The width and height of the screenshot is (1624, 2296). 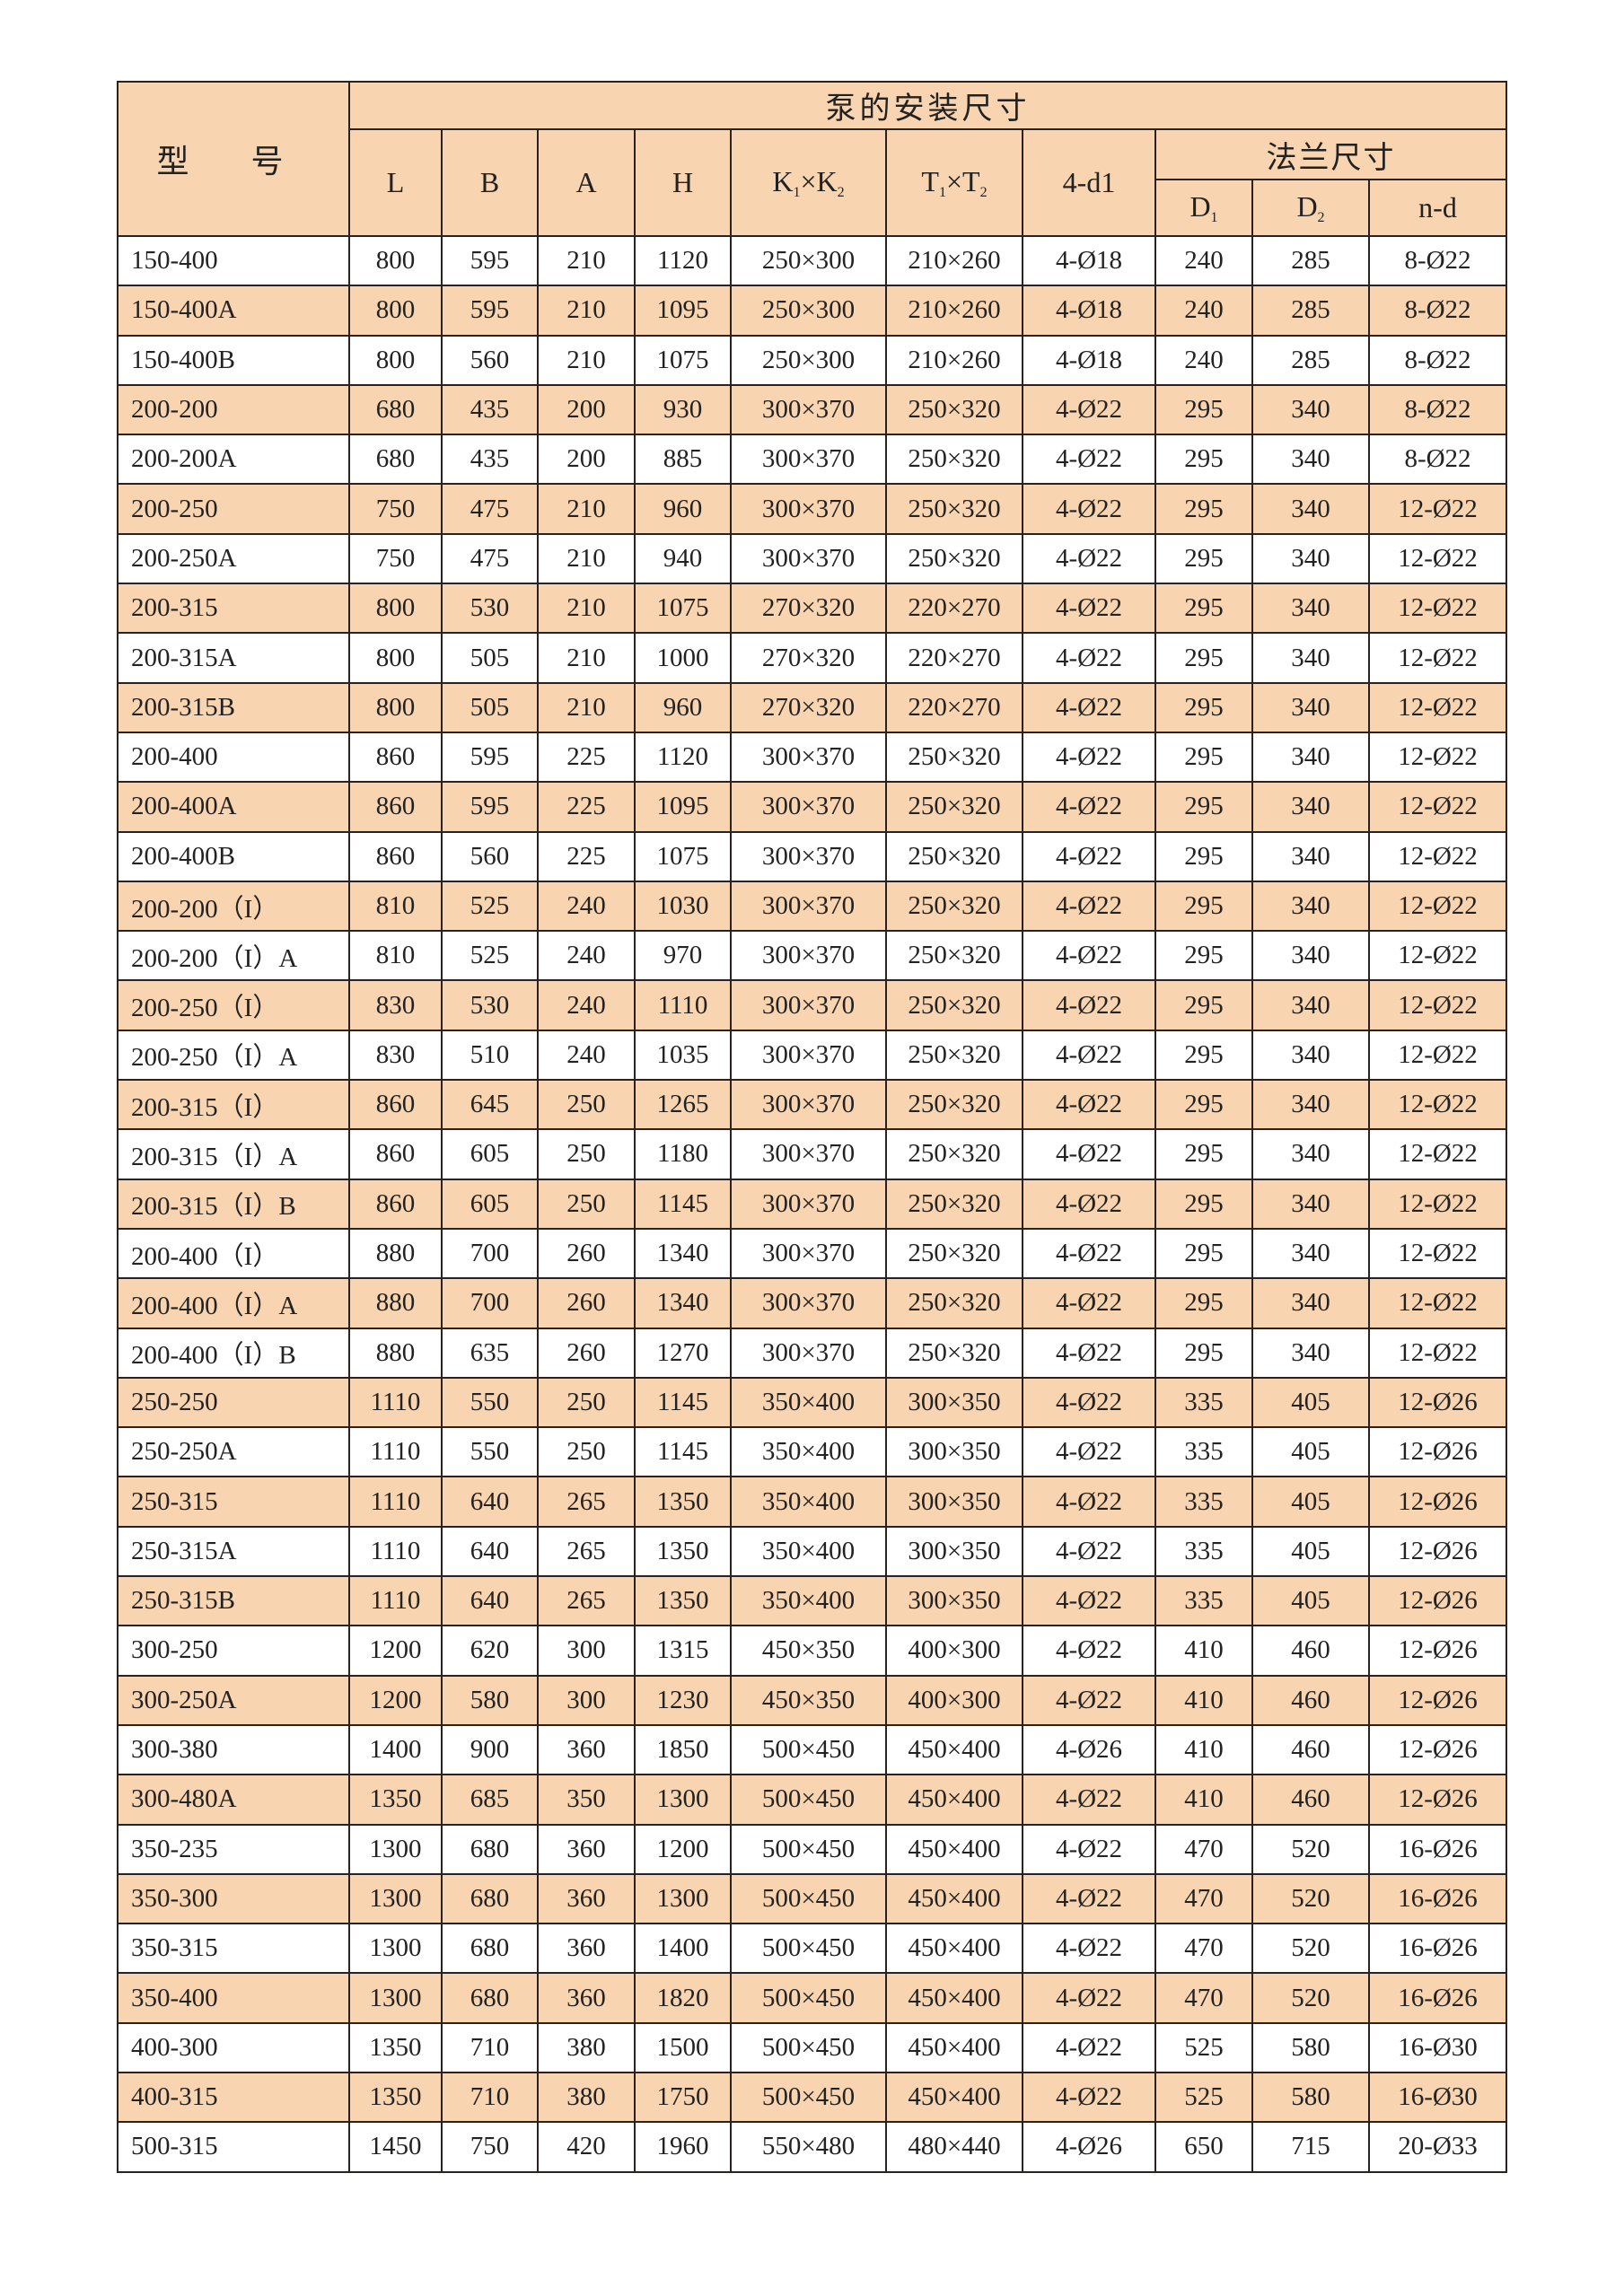 I want to click on cell-D2: 460, so click(x=1310, y=1700).